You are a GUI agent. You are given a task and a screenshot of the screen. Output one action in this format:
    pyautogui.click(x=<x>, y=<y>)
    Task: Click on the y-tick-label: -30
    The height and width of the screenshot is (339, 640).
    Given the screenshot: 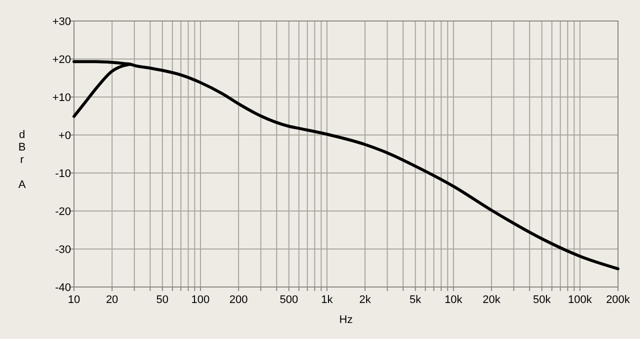 What is the action you would take?
    pyautogui.click(x=63, y=250)
    